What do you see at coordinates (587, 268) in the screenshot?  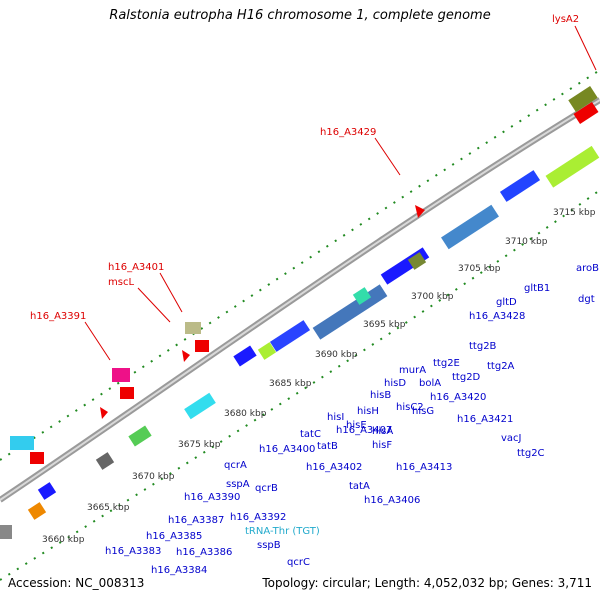 I see `gene-label: aroB` at bounding box center [587, 268].